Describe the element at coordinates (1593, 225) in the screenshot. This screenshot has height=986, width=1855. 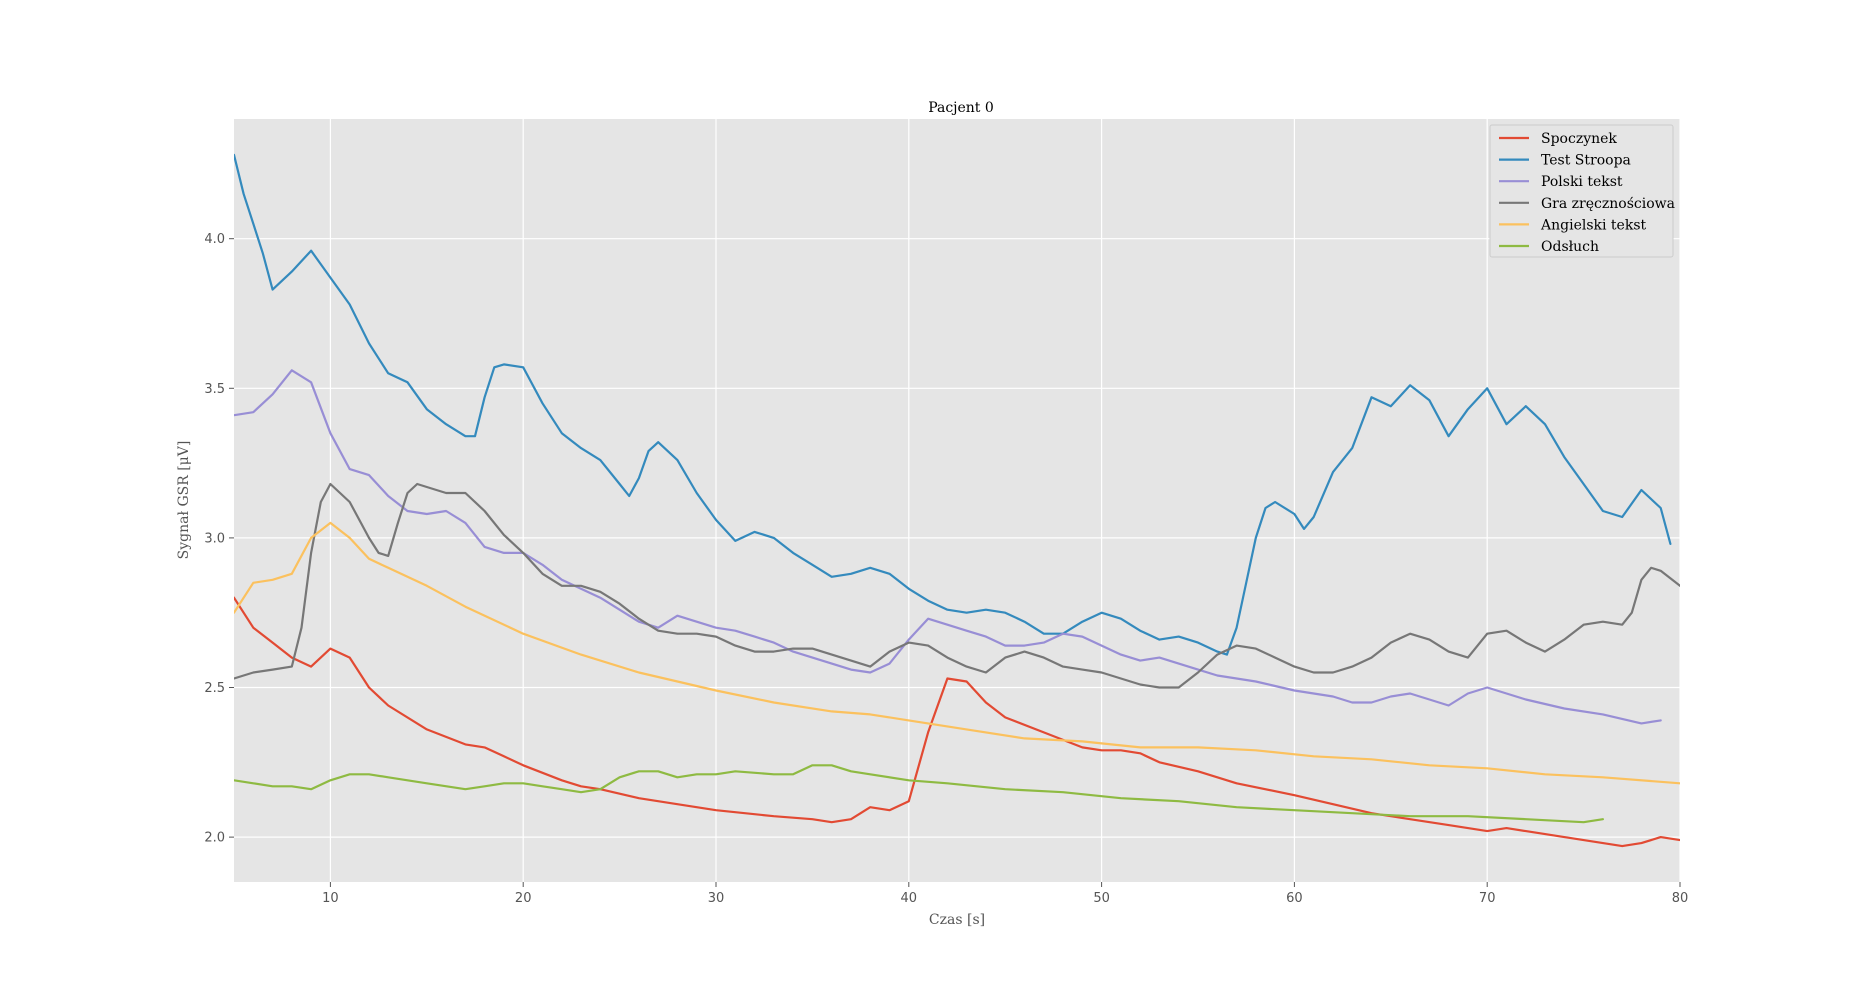
I see `legend-entry: Angielski tekst` at that location.